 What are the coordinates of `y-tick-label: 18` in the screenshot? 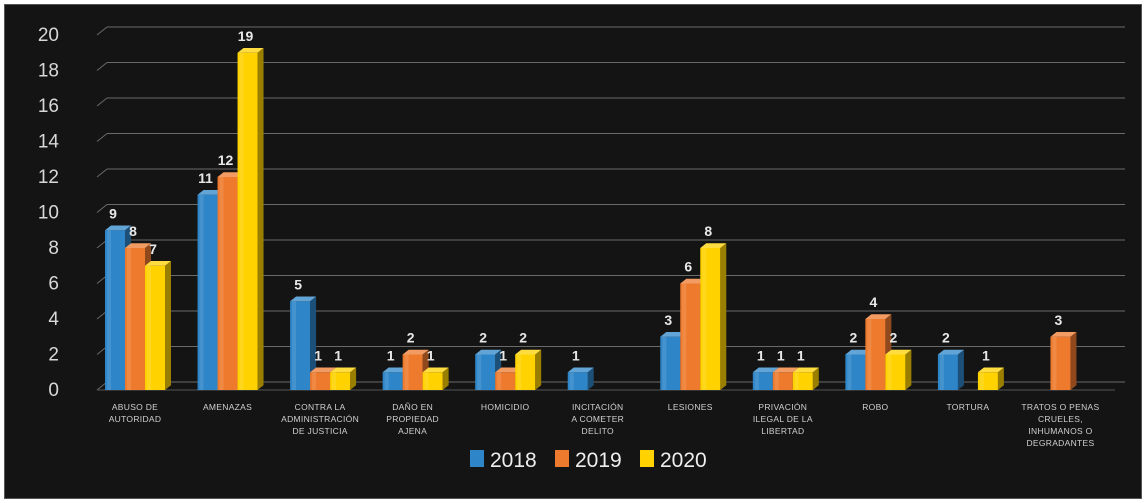 It's located at (48, 71).